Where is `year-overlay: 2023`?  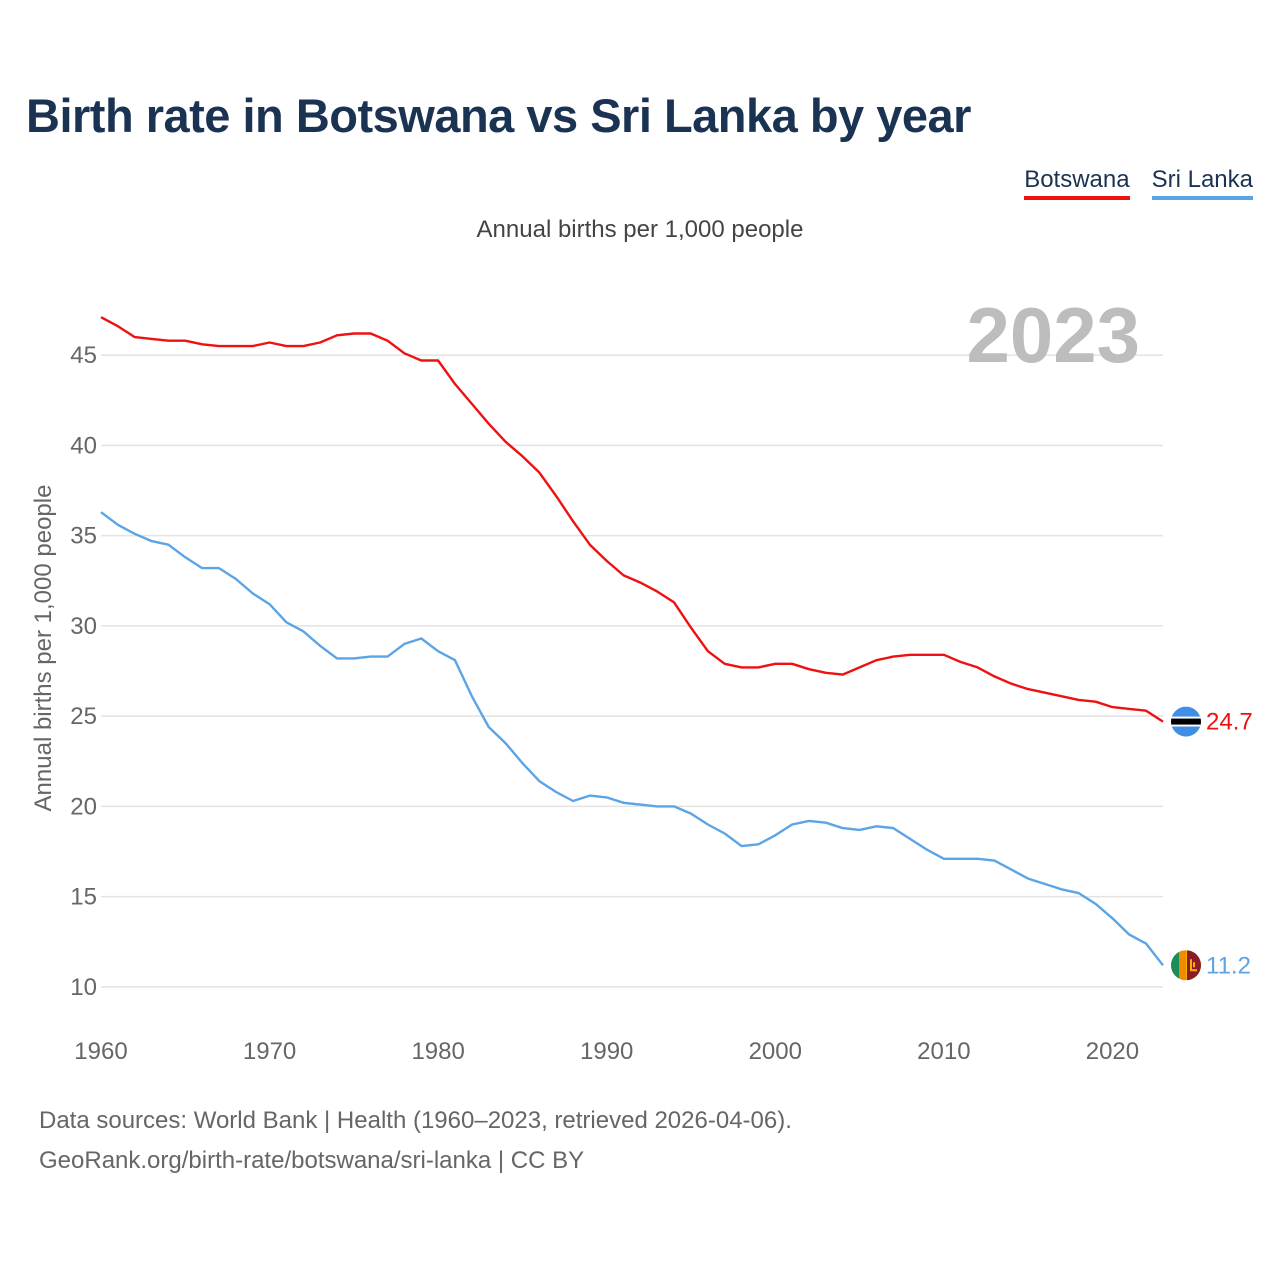 year-overlay: 2023 is located at coordinates (1053, 335).